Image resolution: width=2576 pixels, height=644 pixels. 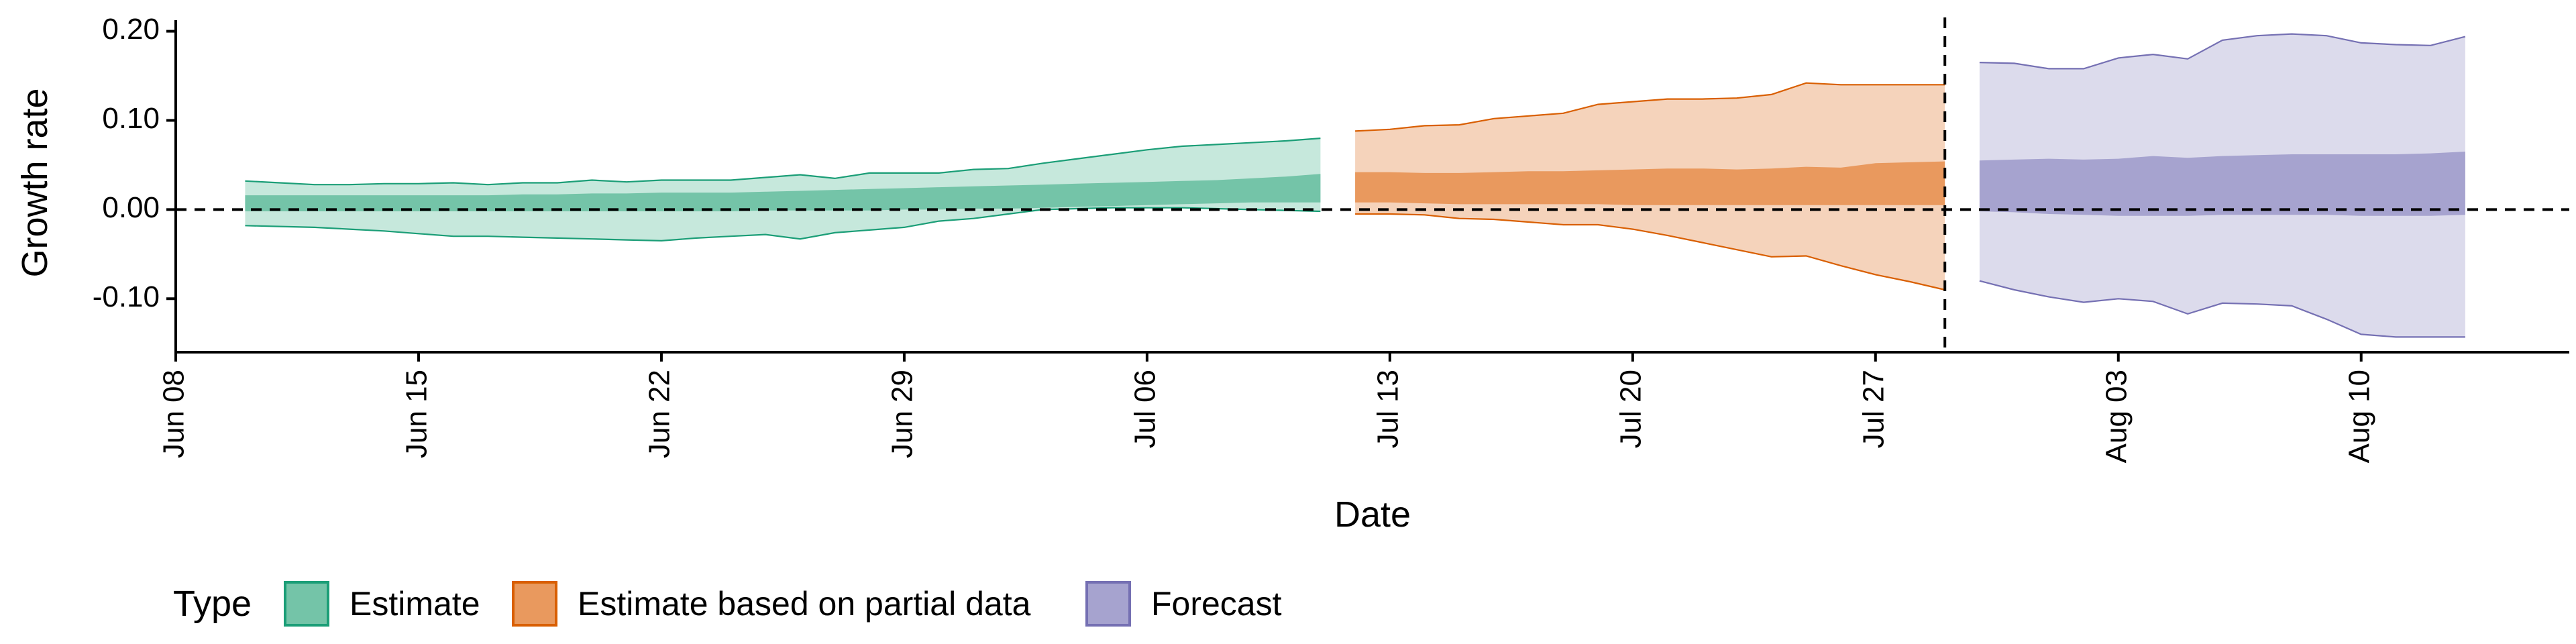 What do you see at coordinates (1873, 409) in the screenshot?
I see `x-tick-label: Jul 27` at bounding box center [1873, 409].